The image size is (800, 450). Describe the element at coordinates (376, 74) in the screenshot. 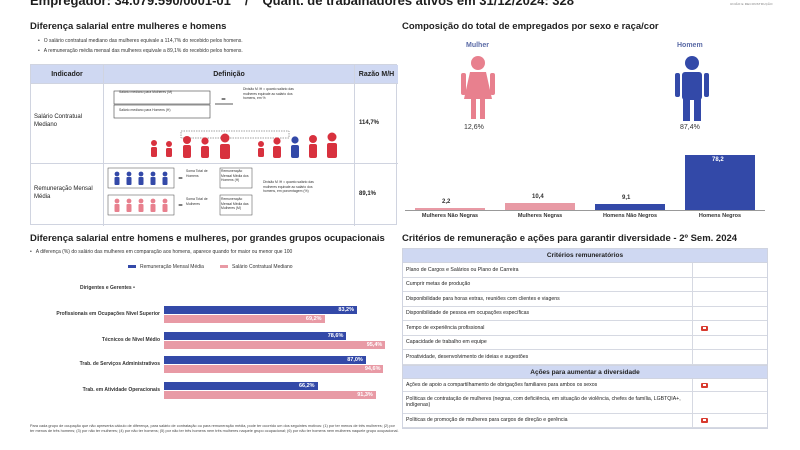

I see `table-header-ratio: Razão M/H` at that location.